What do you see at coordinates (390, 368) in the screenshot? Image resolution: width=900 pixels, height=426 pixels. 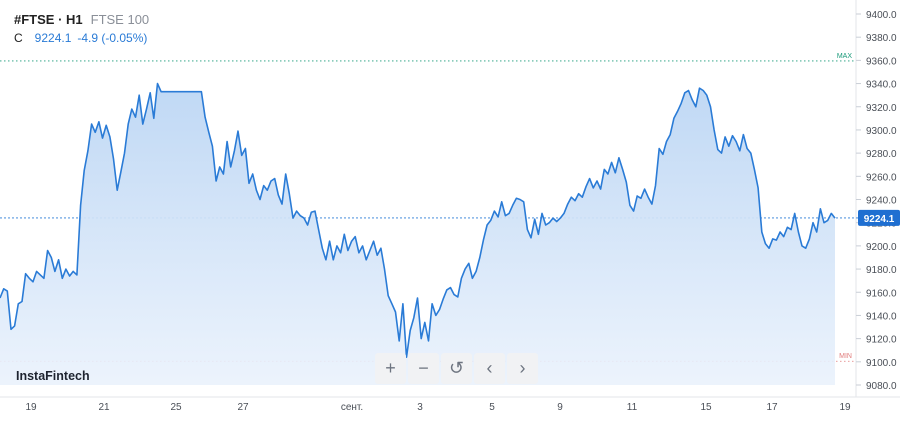 I see `zoom-in-button: +` at bounding box center [390, 368].